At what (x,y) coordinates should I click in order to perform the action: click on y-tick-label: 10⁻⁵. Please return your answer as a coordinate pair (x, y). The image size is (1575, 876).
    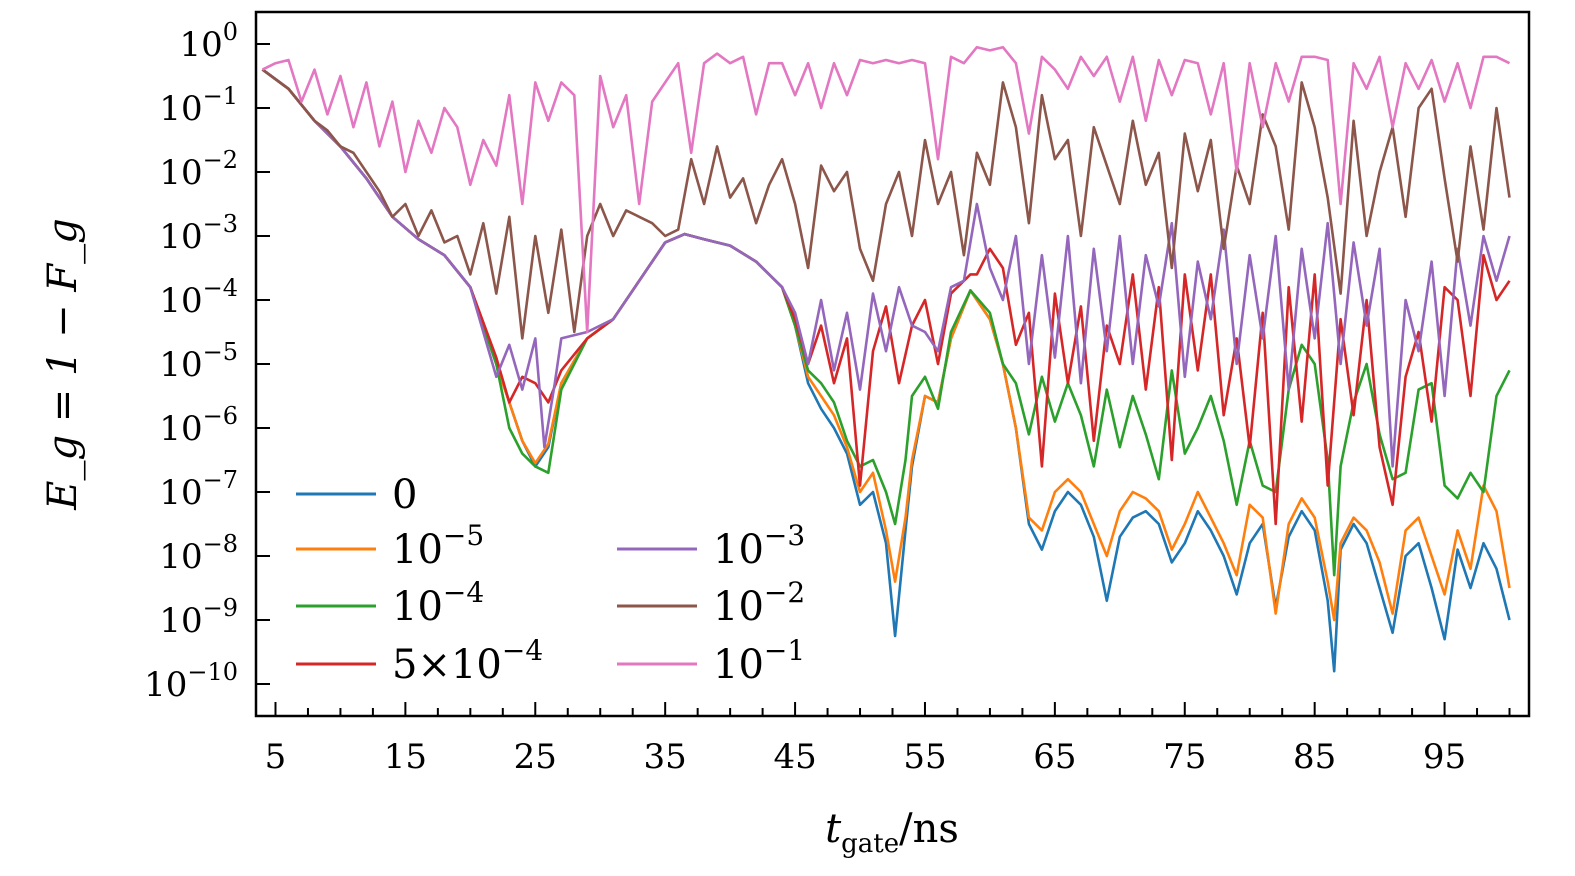
    Looking at the image, I should click on (198, 361).